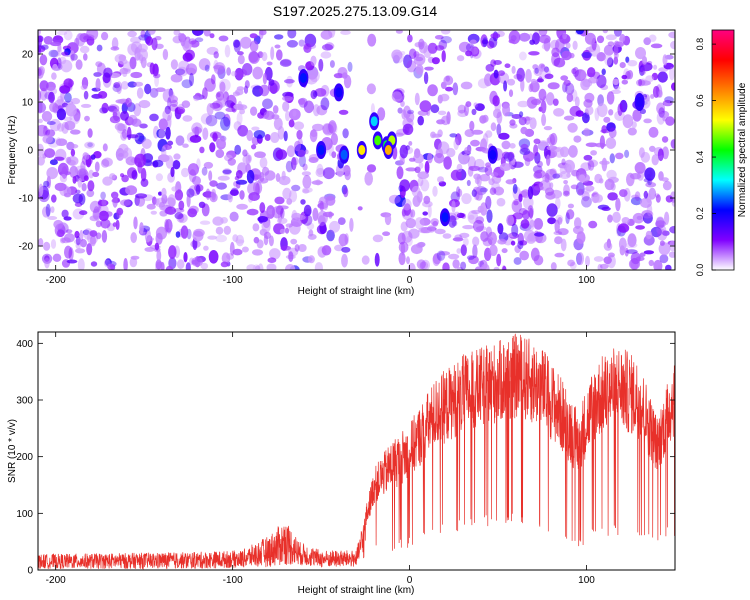  I want to click on snr-y-tick-label: 200, so click(24, 457).